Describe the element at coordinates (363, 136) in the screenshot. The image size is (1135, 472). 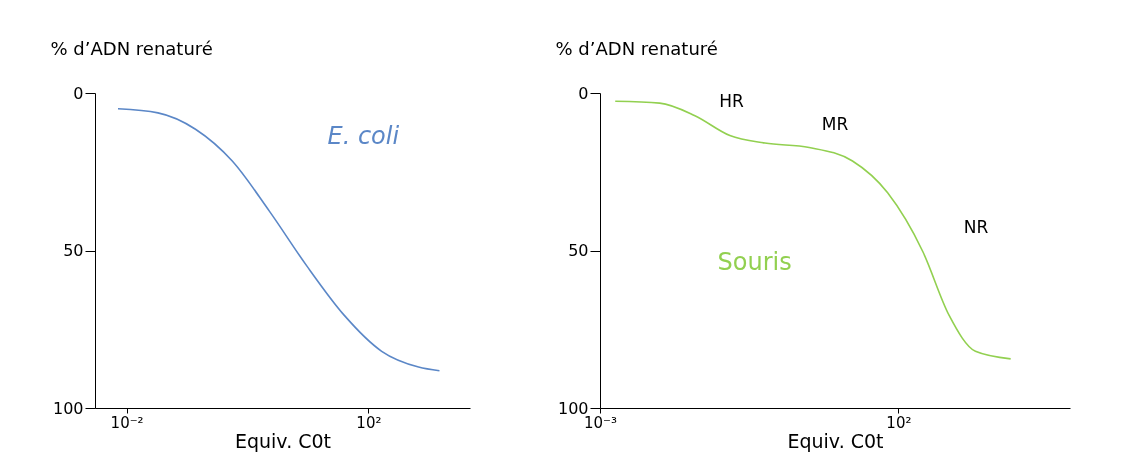
I see `text: E. coli` at that location.